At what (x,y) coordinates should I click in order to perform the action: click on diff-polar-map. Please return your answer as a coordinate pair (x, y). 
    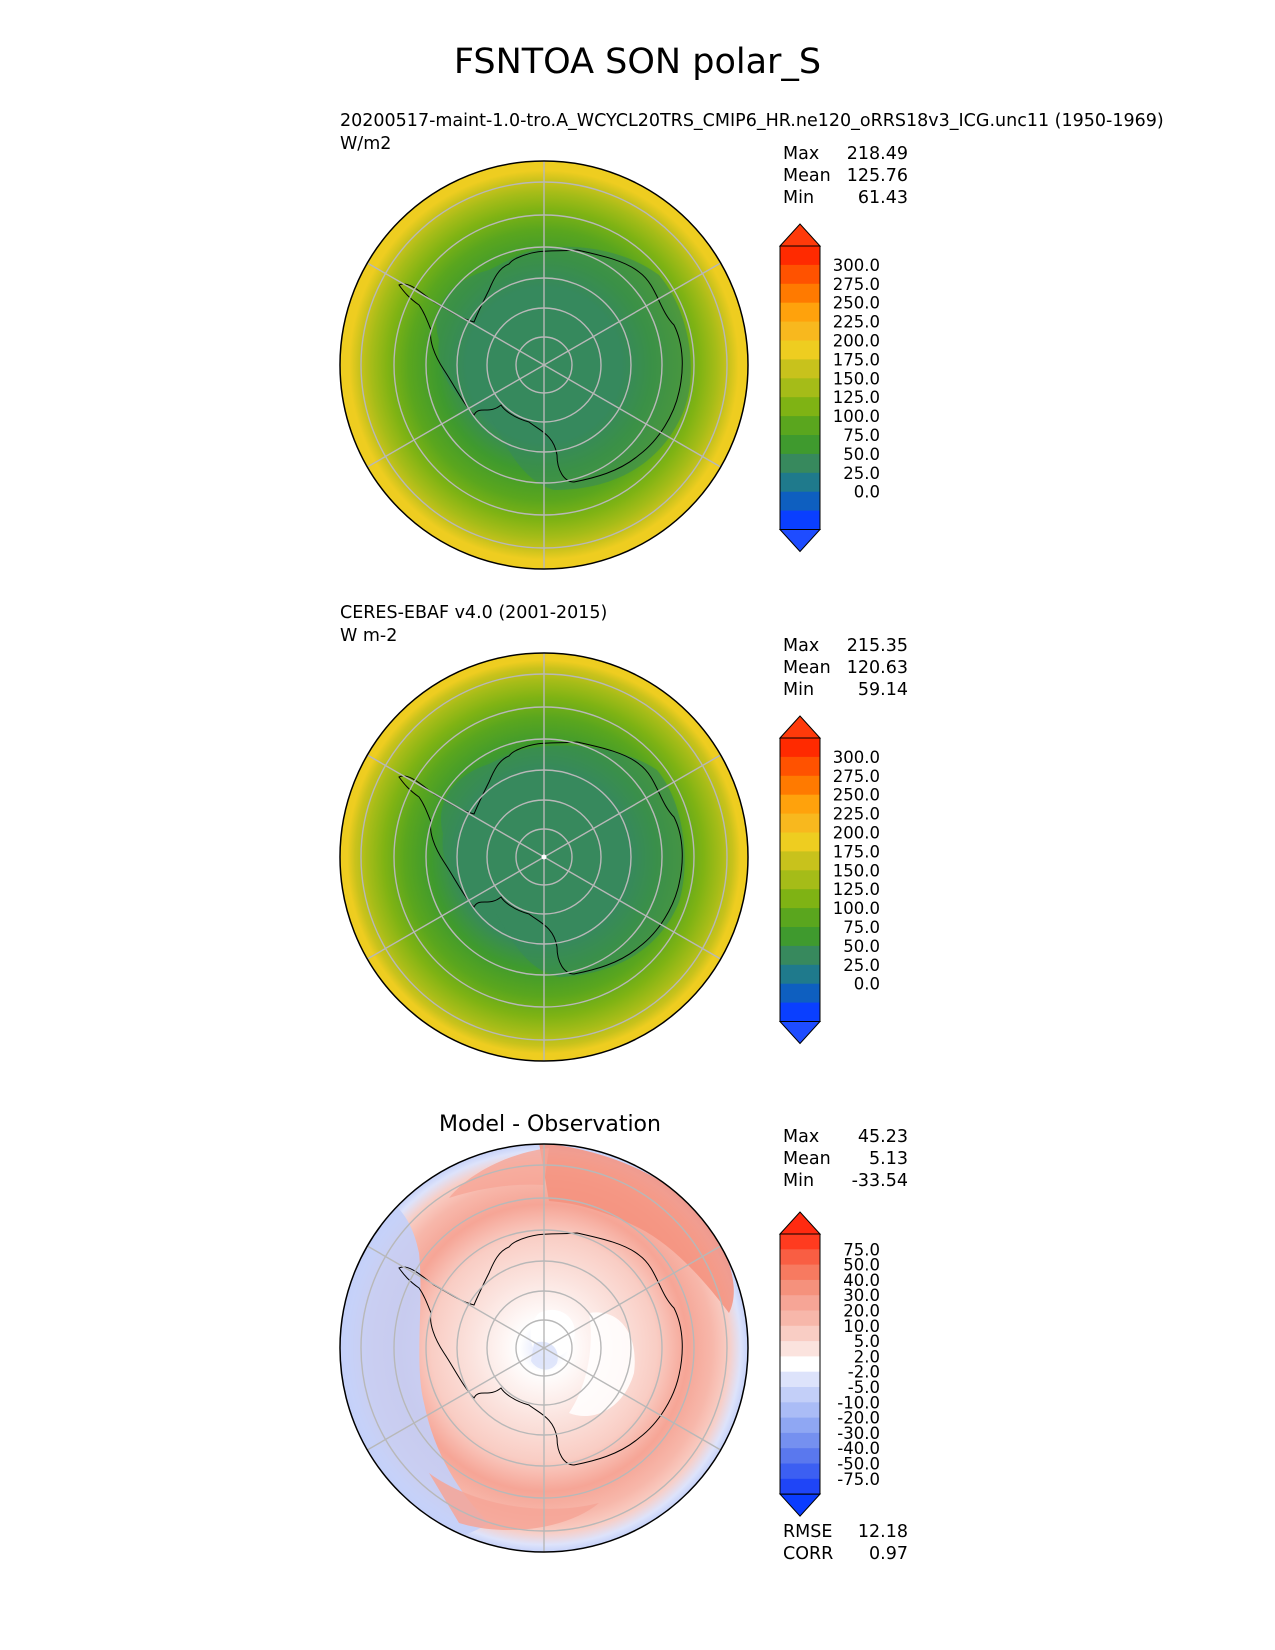
    Looking at the image, I should click on (544, 1348).